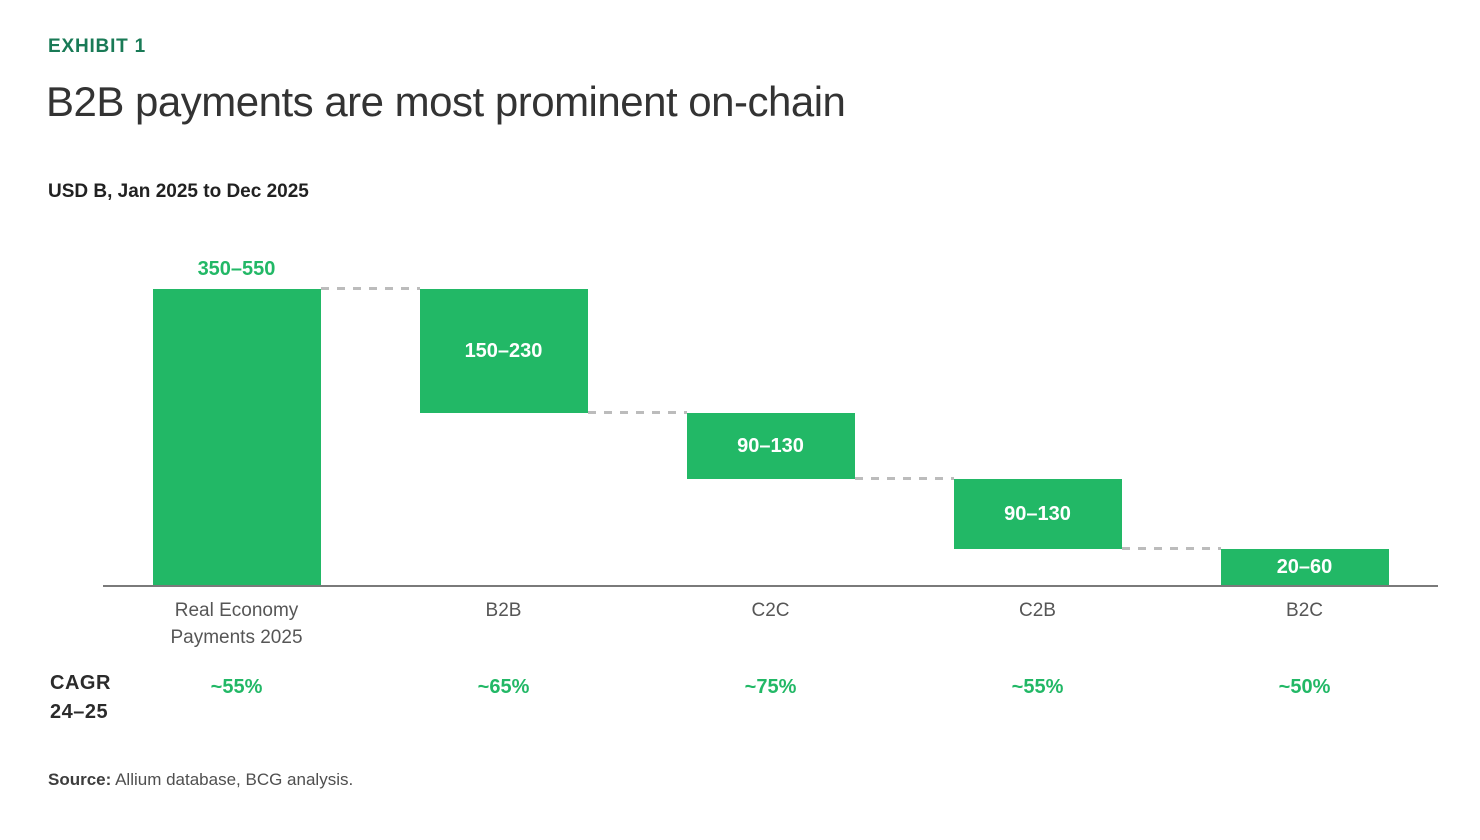  What do you see at coordinates (178, 191) in the screenshot?
I see `units-label: USD B, Jan 2025 to Dec 2025` at bounding box center [178, 191].